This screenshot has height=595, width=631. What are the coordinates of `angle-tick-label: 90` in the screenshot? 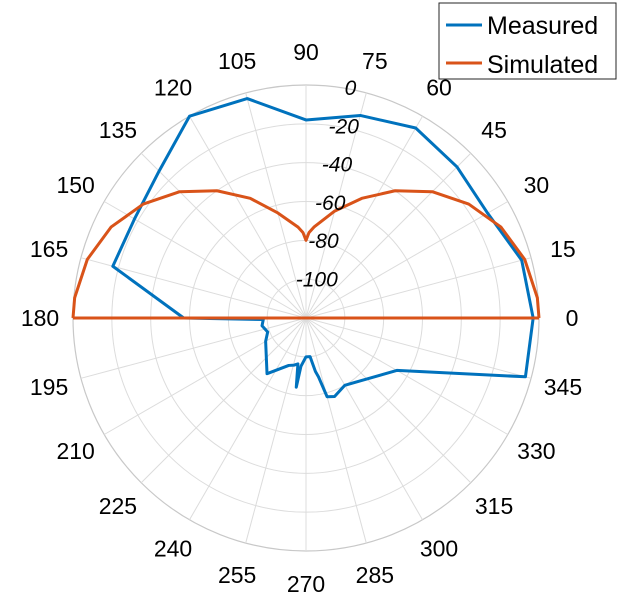 It's located at (306, 52).